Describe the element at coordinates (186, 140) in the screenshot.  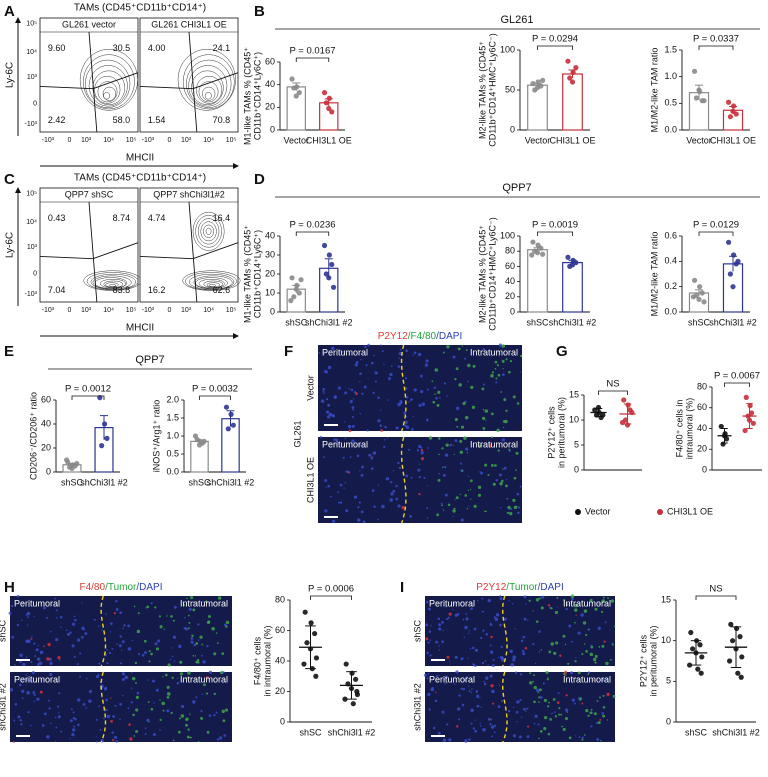
I see `x-tick-label: 10³` at that location.